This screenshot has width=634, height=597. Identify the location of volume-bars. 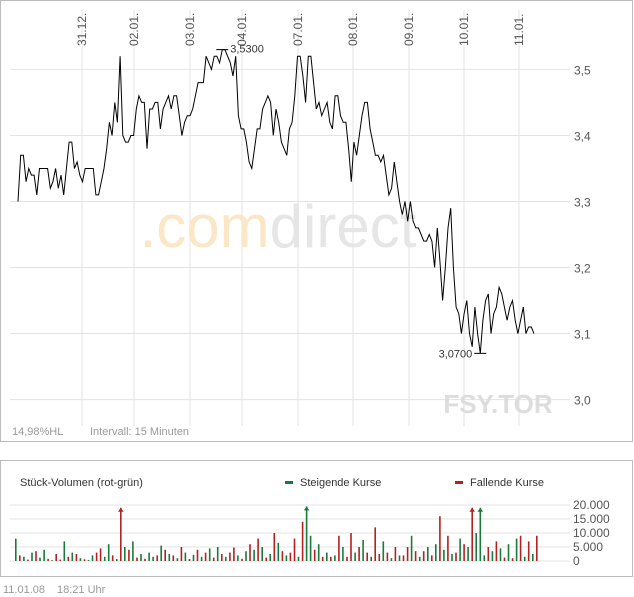
(276, 533).